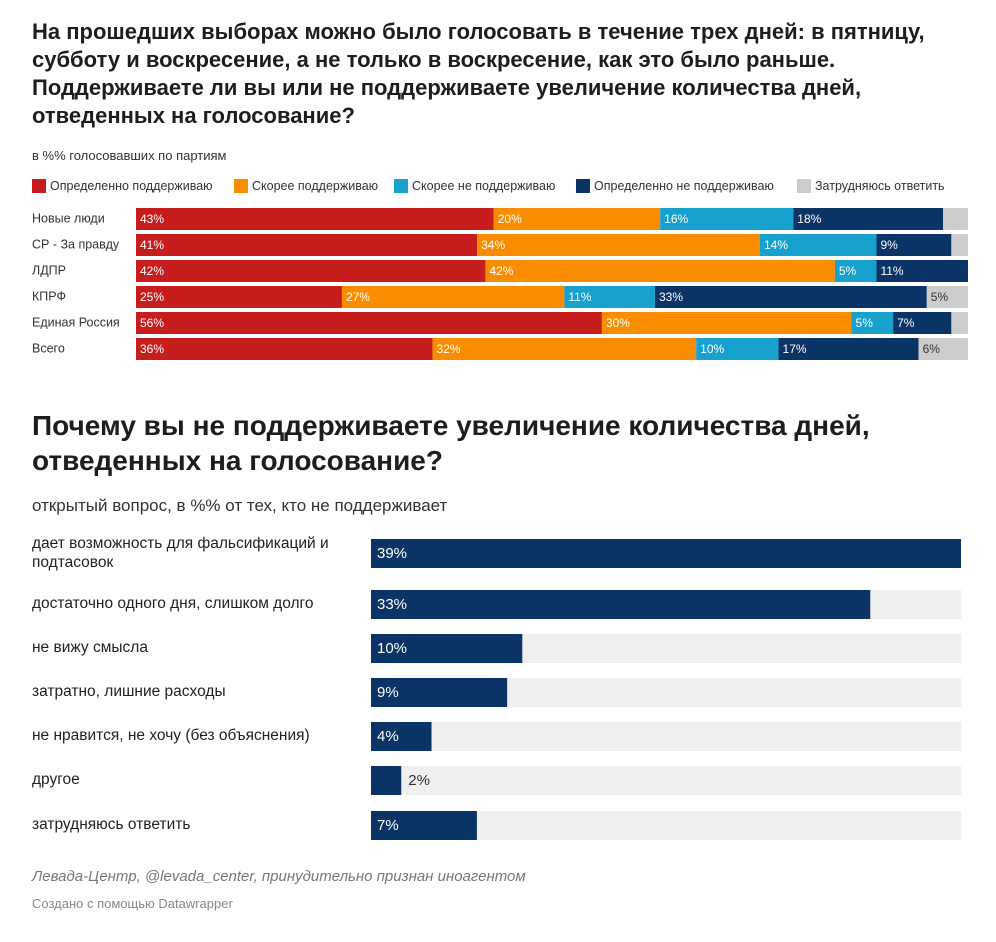  I want to click on value-label: 20%, so click(510, 219).